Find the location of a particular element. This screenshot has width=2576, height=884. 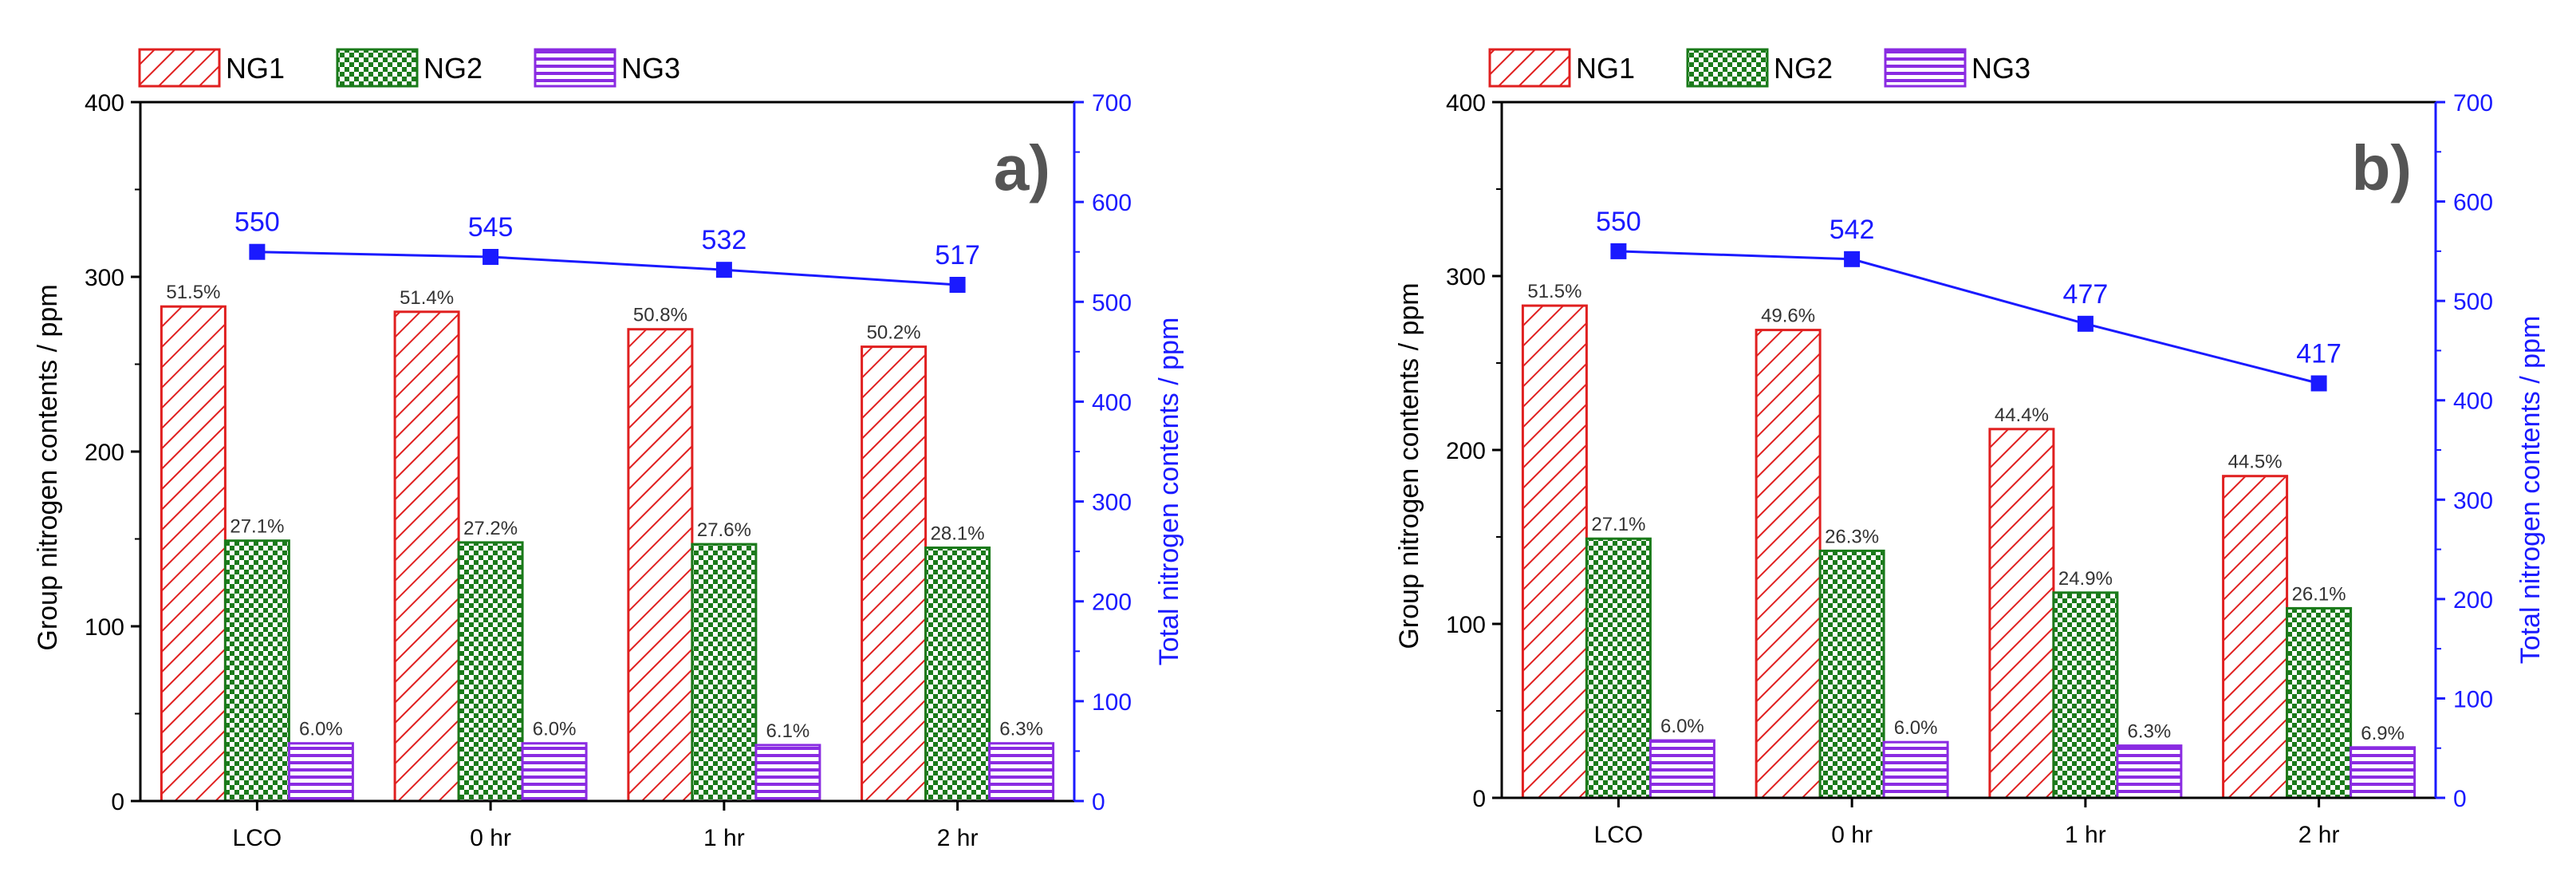

panel-label: a) is located at coordinates (1022, 167).